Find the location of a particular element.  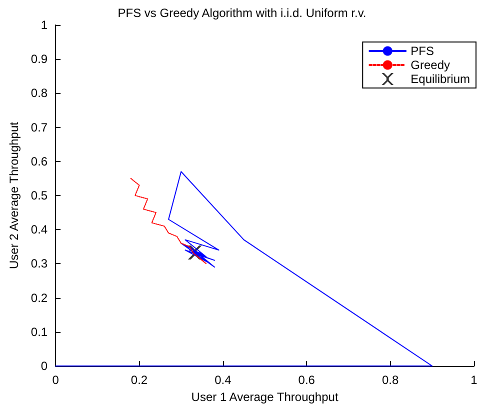

x-axis-title: User 1 Average Throughput is located at coordinates (265, 397).